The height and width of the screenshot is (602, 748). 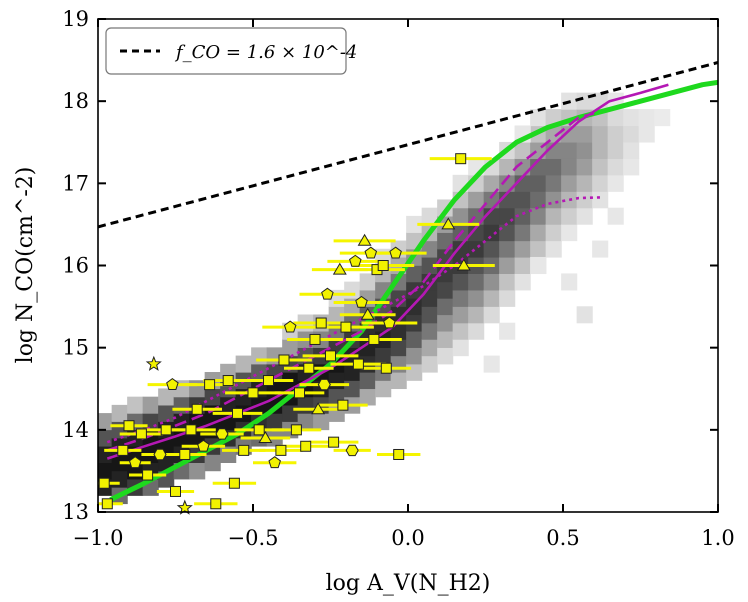 I want to click on y-tick-label: 18, so click(x=75, y=101).